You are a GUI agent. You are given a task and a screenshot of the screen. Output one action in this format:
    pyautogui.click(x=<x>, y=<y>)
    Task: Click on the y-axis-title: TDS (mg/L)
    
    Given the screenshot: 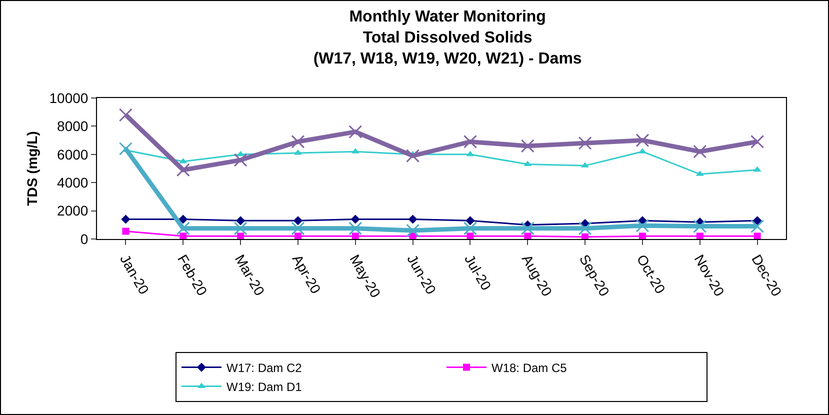 What is the action you would take?
    pyautogui.click(x=32, y=168)
    